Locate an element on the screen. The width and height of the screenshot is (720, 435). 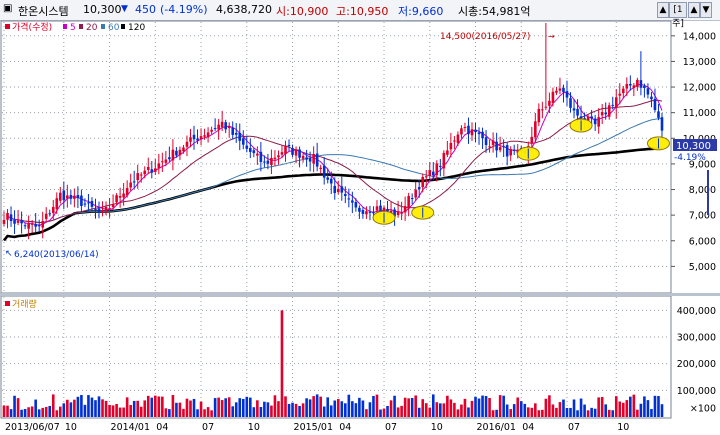
time-tick-label: 2015/01 is located at coordinates (313, 427).